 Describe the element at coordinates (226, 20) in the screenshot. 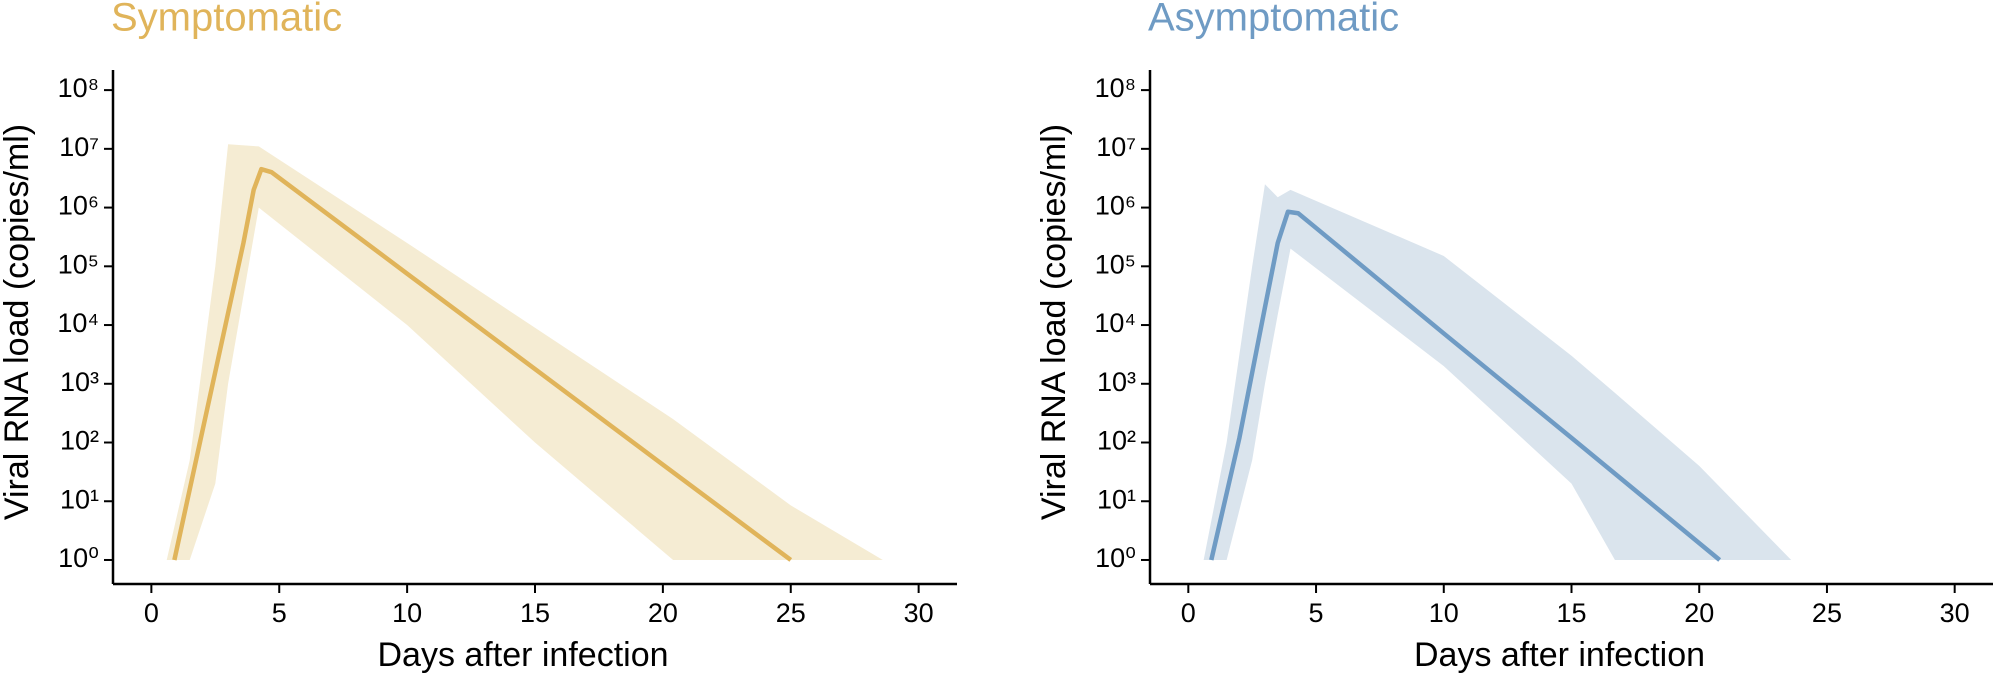

I see `chart-title: Symptomatic` at that location.